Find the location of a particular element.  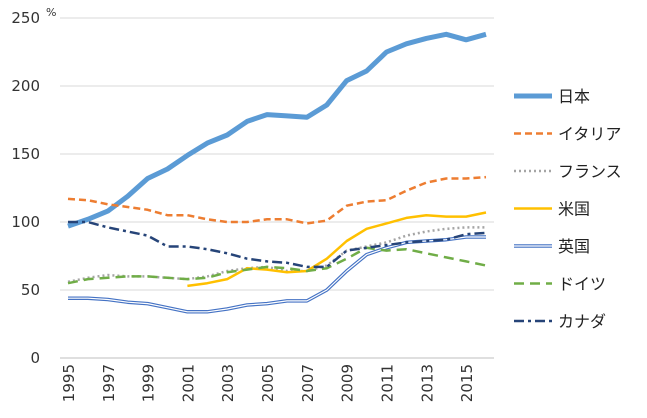

x-tick-label: 1997 is located at coordinates (109, 383).